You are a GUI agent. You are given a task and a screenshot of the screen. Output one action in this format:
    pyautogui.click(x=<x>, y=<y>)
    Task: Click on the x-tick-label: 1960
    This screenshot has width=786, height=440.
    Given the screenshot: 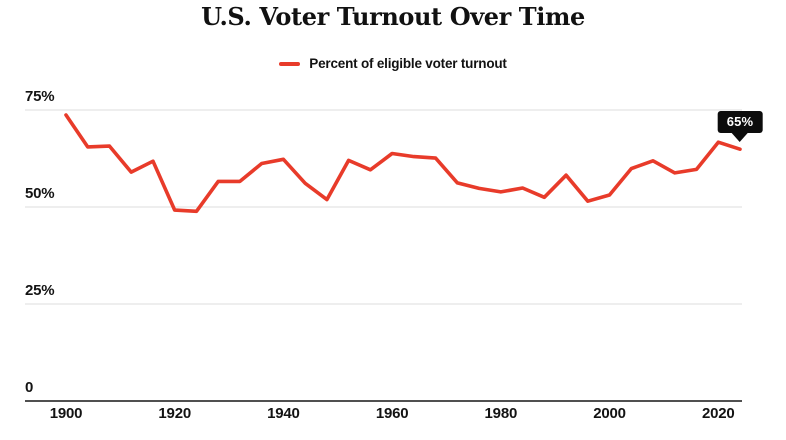 What is the action you would take?
    pyautogui.click(x=392, y=413)
    